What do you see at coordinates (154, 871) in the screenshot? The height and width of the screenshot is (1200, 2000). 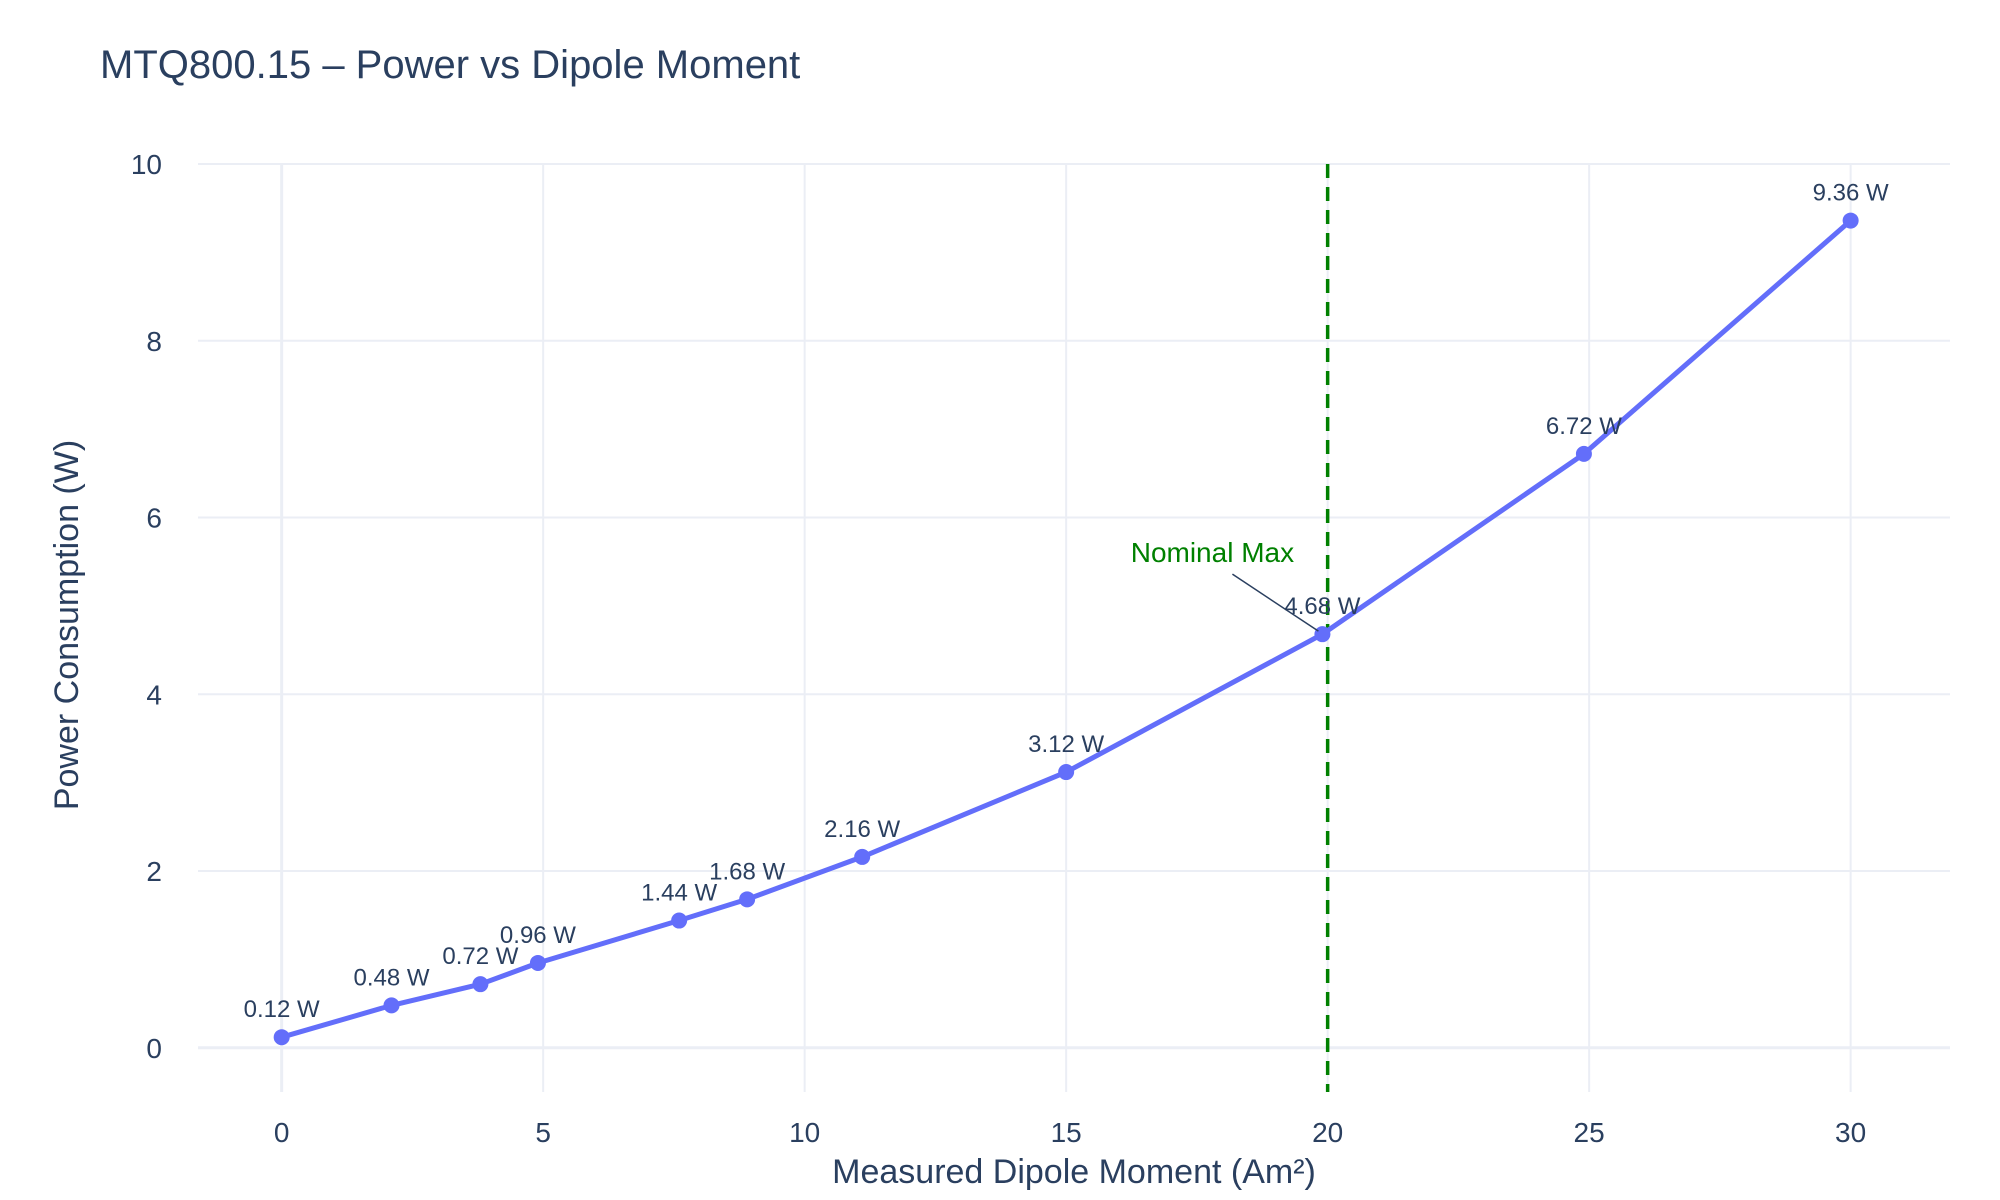 I see `y-tick-label: 2` at bounding box center [154, 871].